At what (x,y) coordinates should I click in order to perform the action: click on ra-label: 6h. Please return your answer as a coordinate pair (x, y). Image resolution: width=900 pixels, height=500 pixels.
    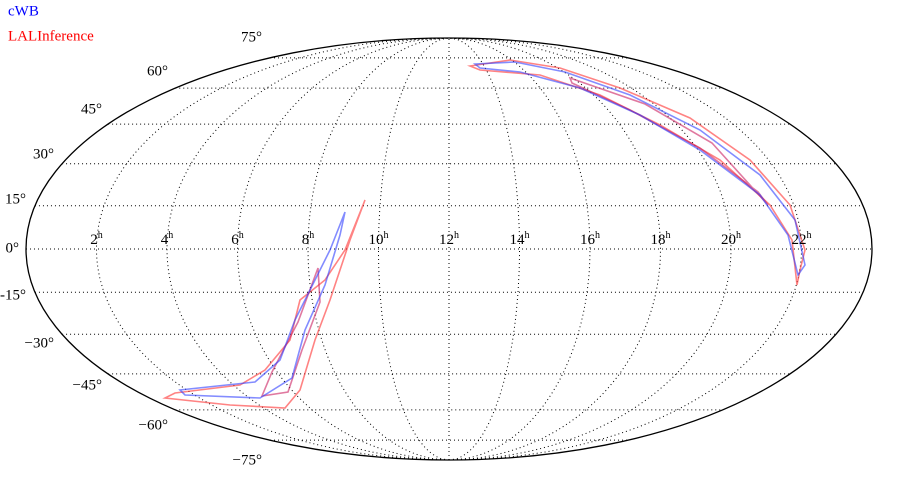
    Looking at the image, I should click on (237, 239).